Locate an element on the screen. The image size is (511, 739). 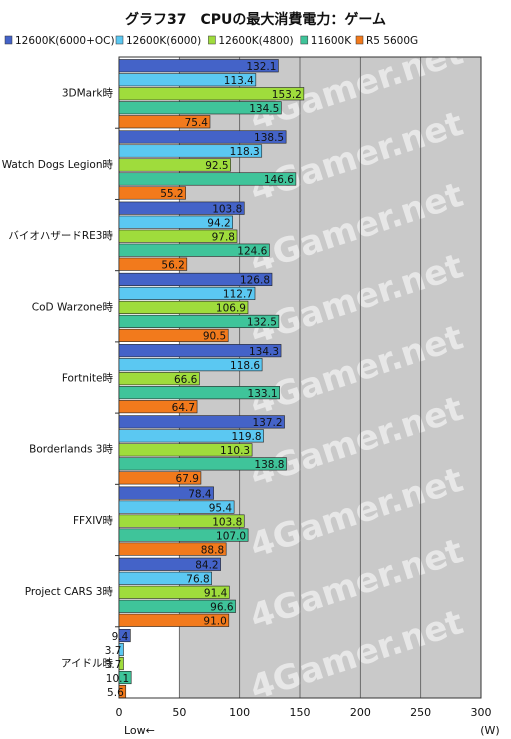
data-label-7-3: 96.6 is located at coordinates (222, 608).